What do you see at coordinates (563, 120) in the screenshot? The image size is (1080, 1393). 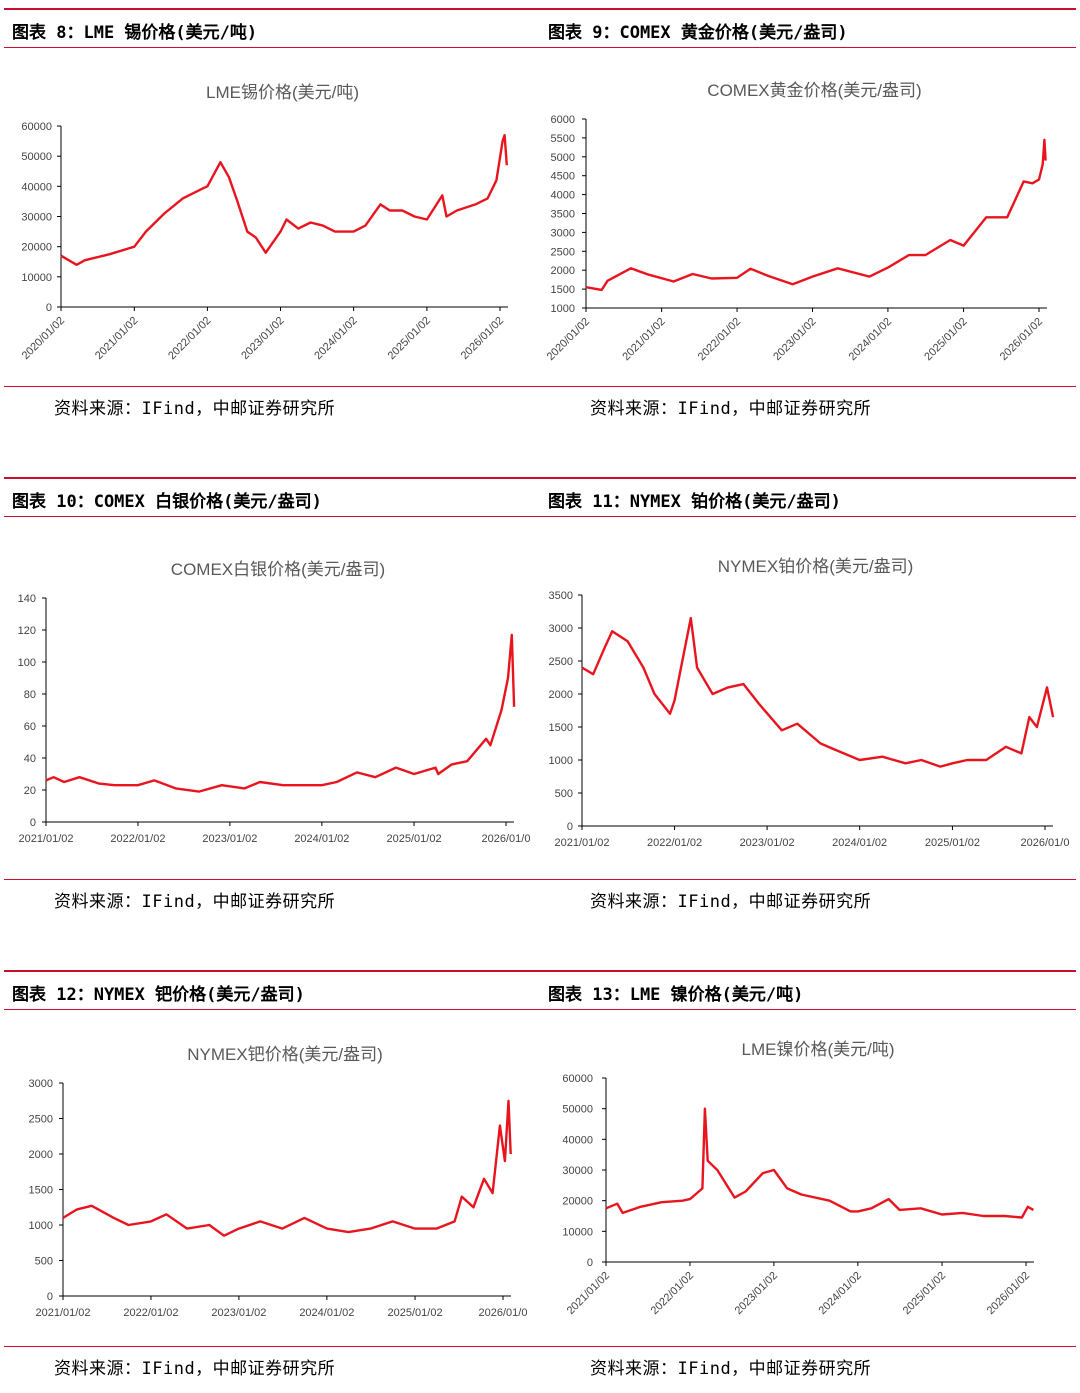 I see `y-tick-label: 6000` at bounding box center [563, 120].